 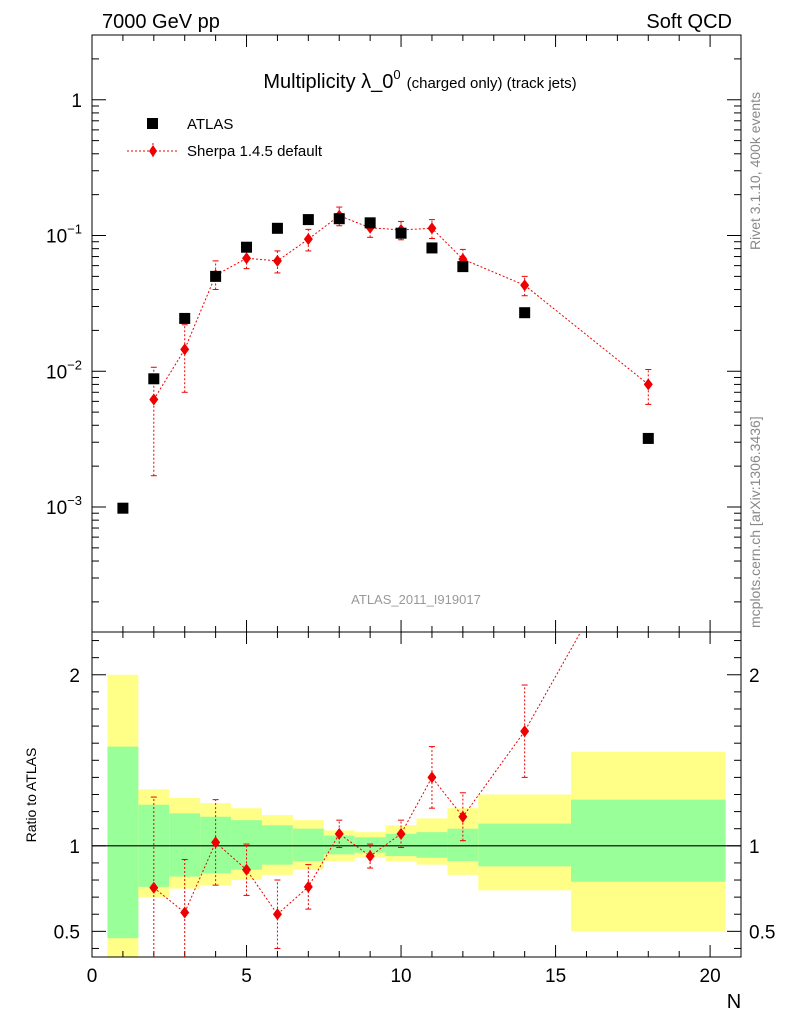 I want to click on plot-title-main: Multiplicity λ_0, so click(x=328, y=82).